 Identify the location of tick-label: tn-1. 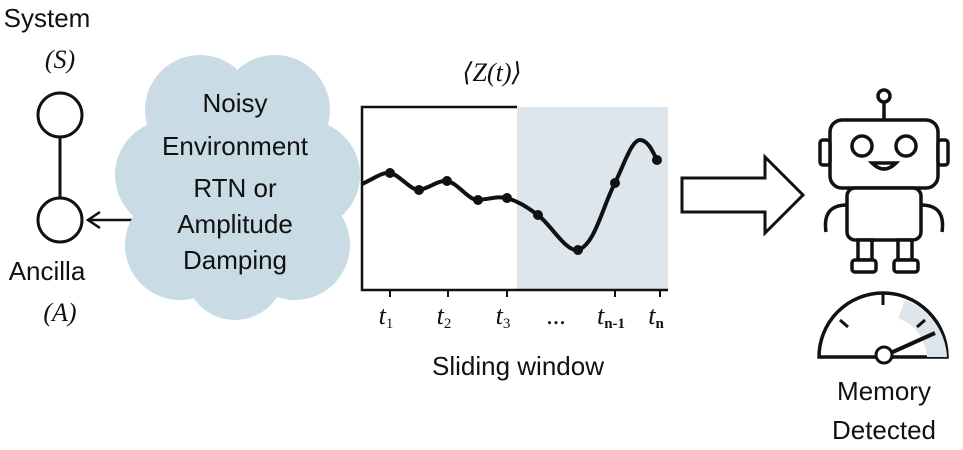
(611, 316).